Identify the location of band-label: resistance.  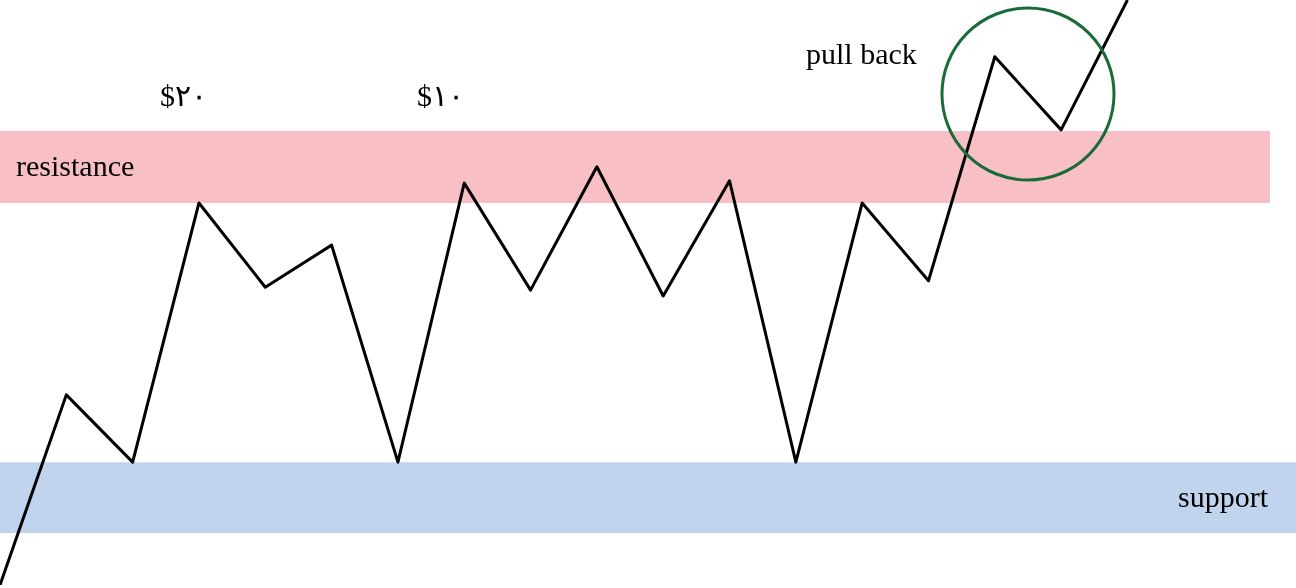
(75, 166).